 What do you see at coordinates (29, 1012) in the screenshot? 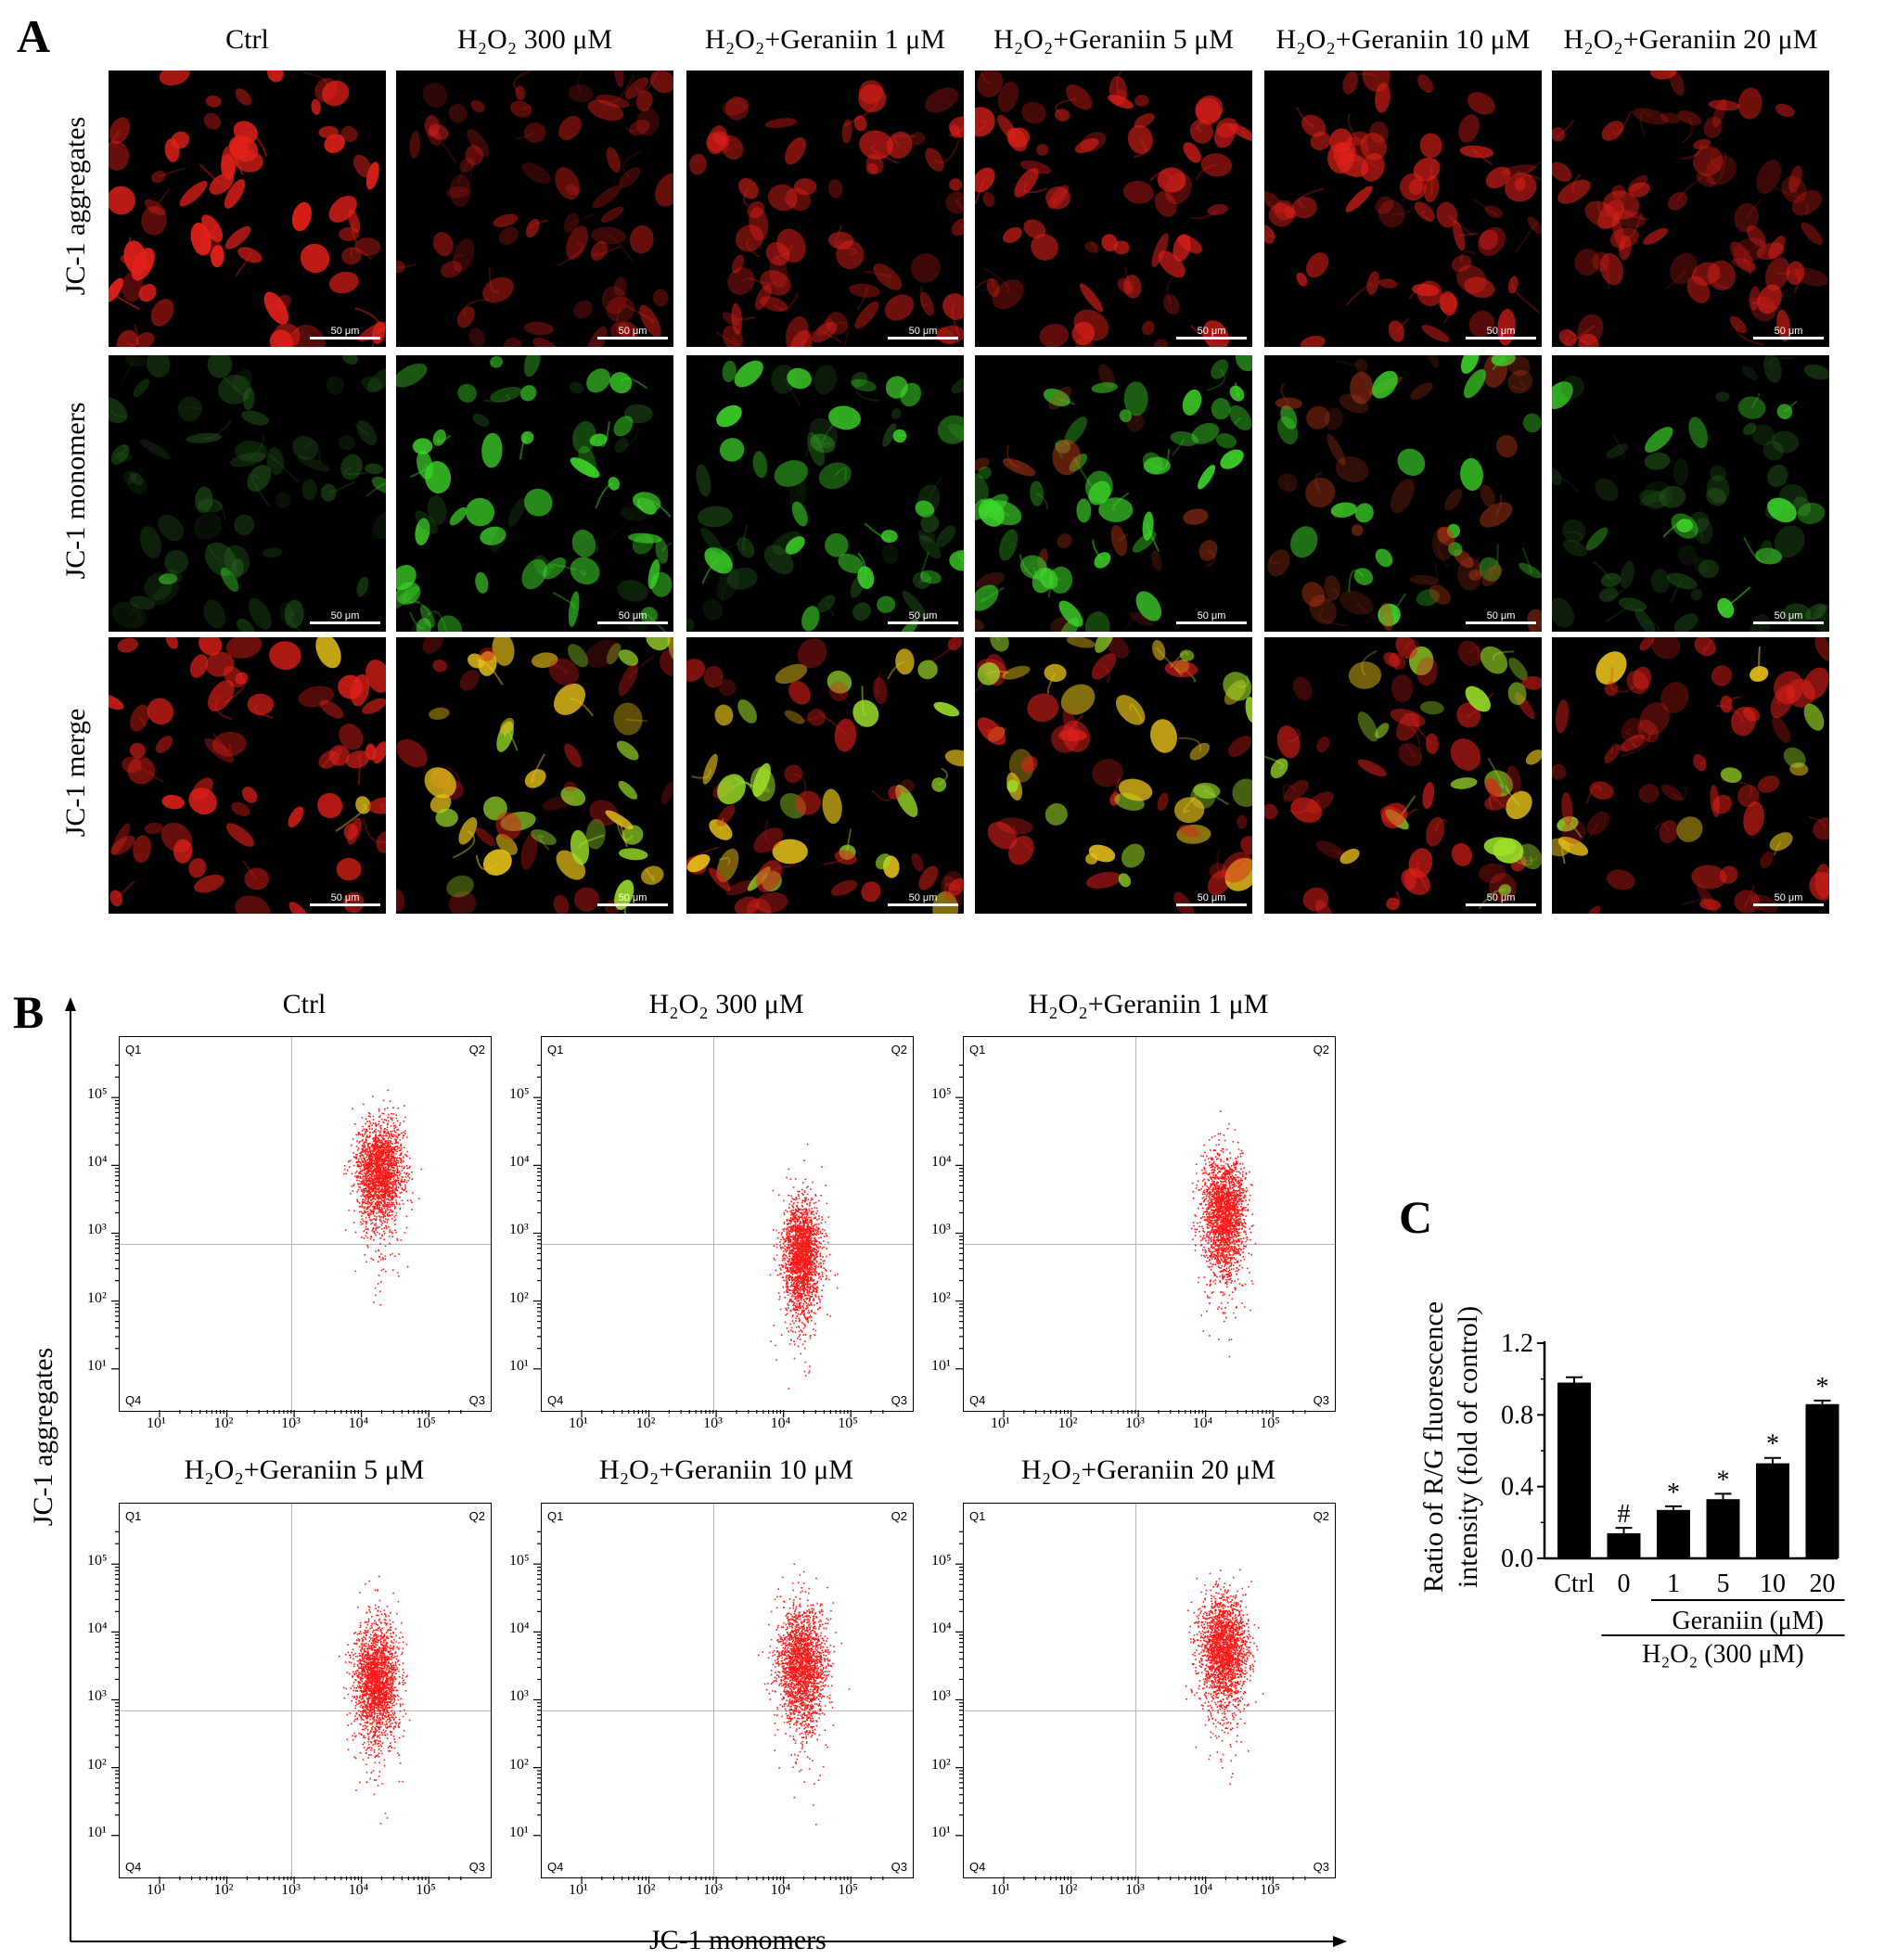
I see `panel-letter-b: B` at bounding box center [29, 1012].